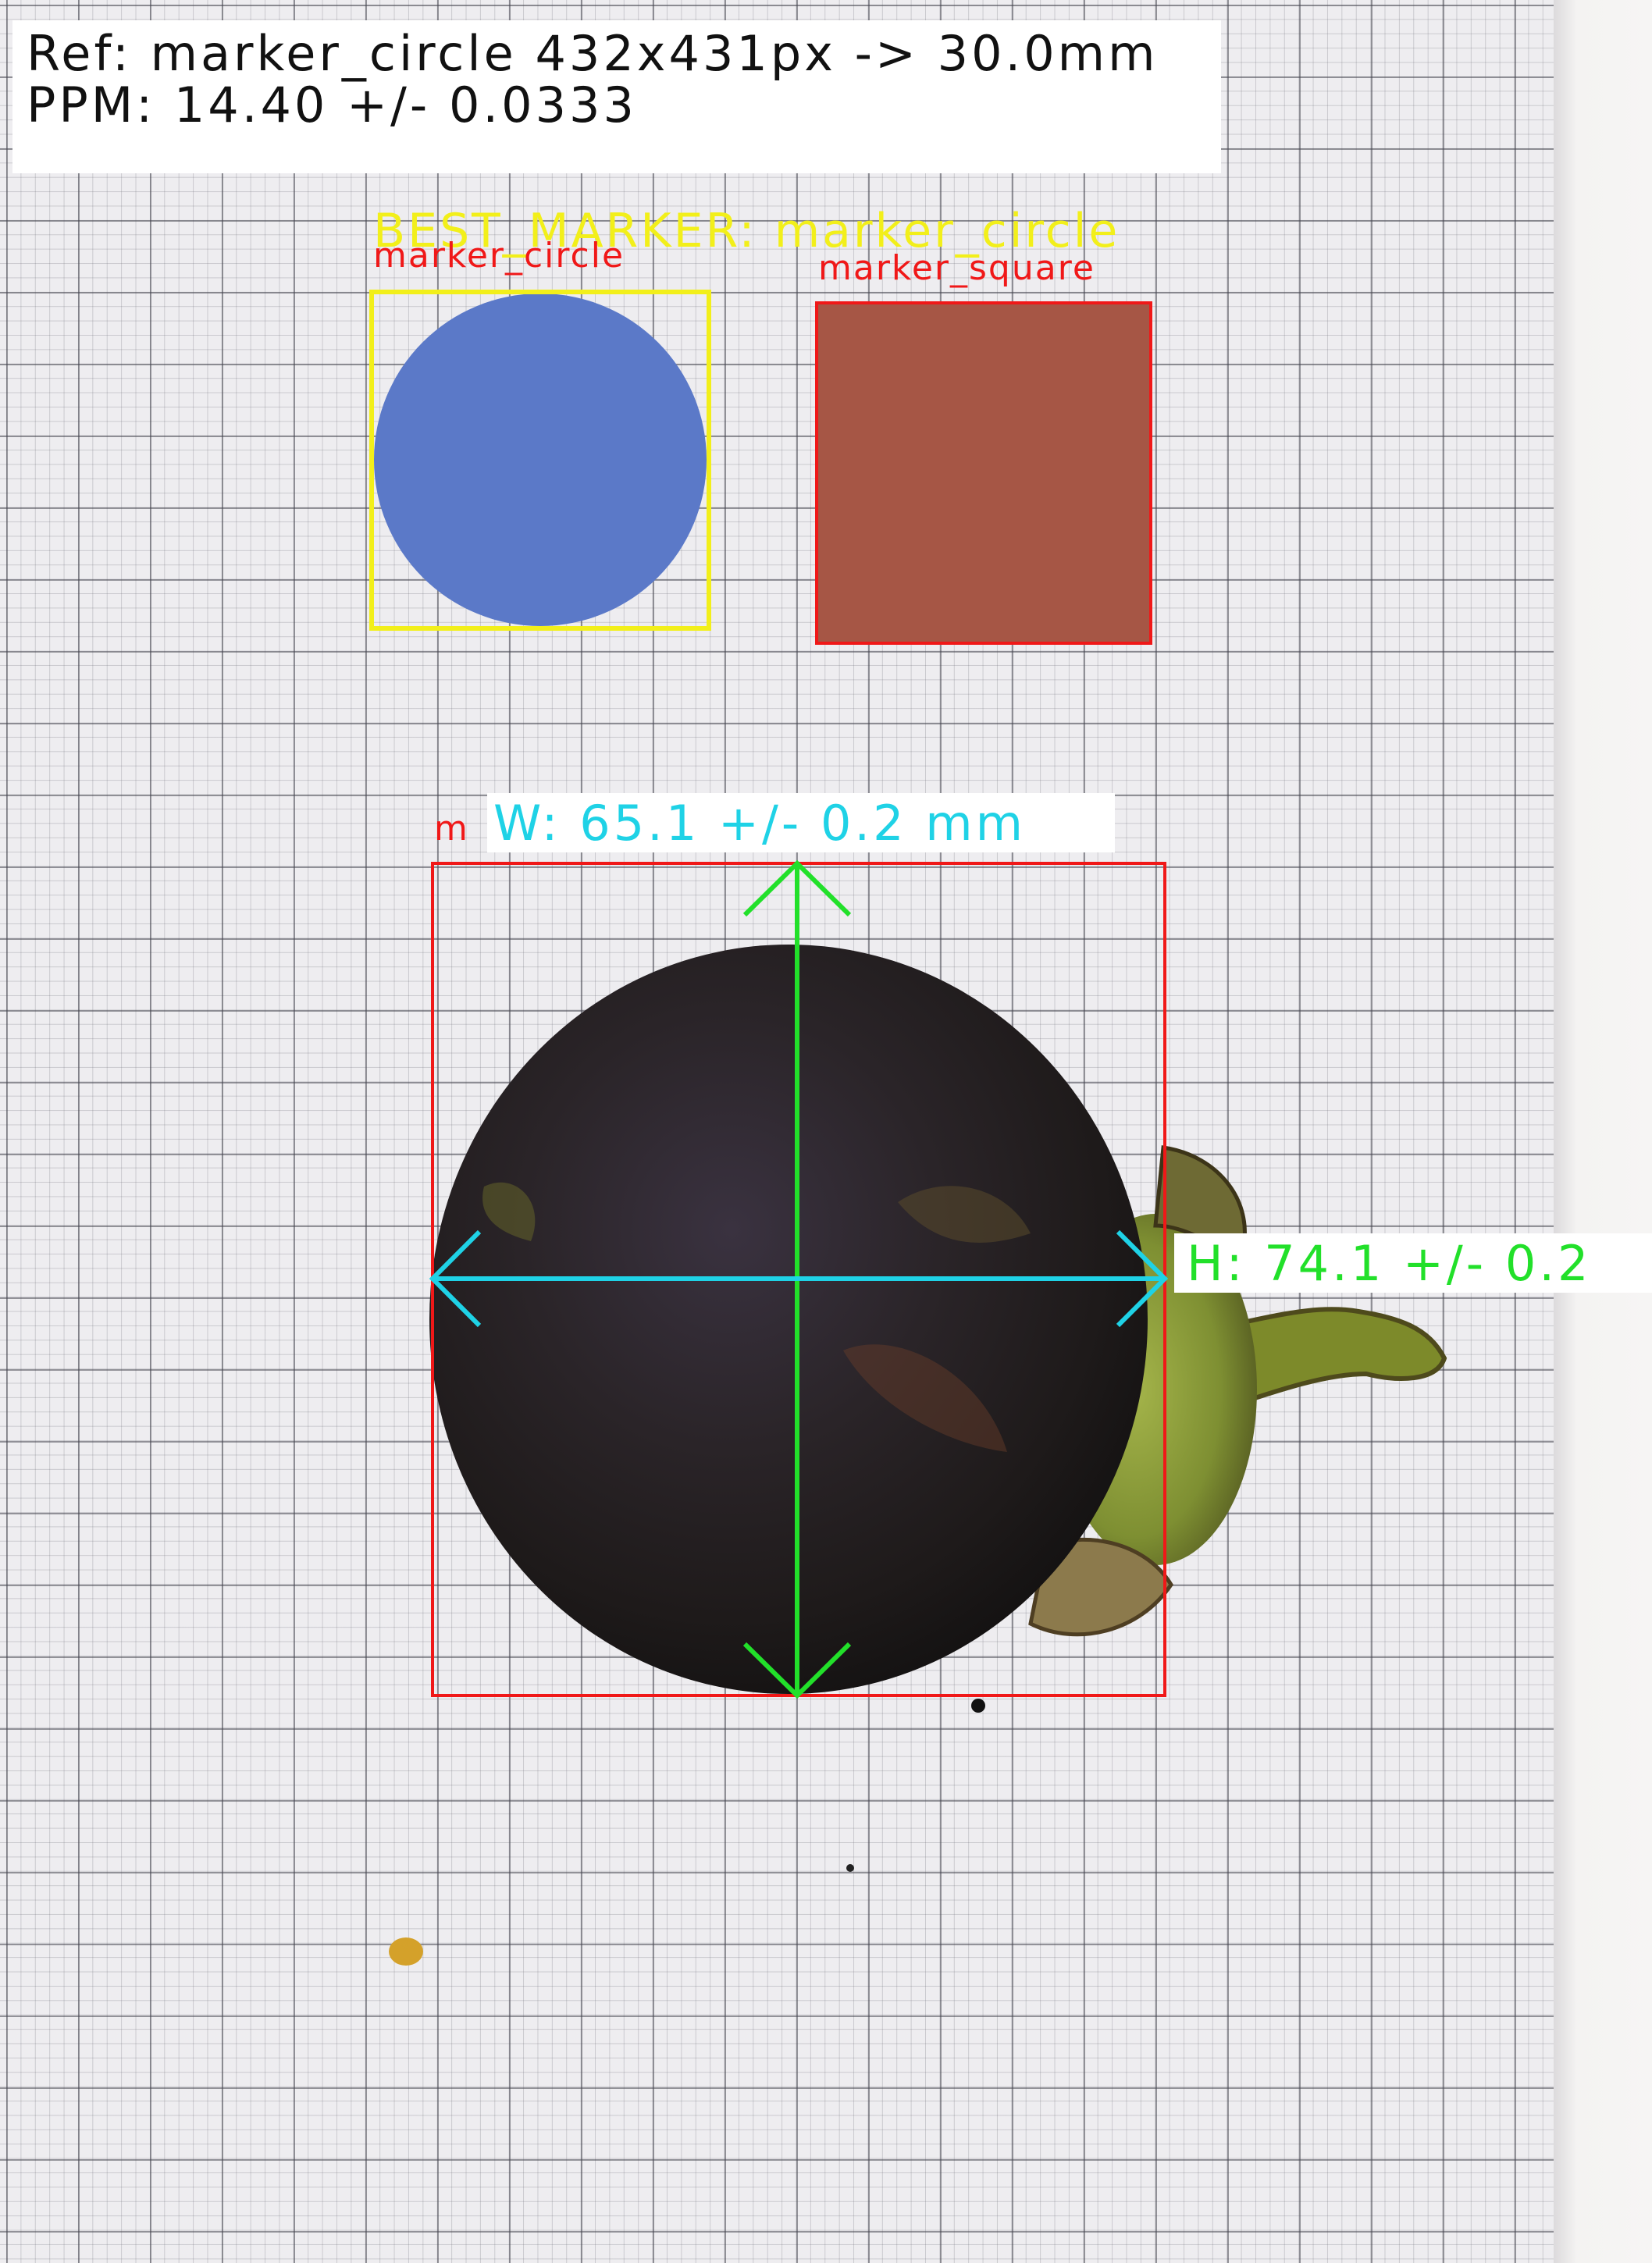 The width and height of the screenshot is (1652, 2263). I want to click on circle-marker-box, so click(540, 460).